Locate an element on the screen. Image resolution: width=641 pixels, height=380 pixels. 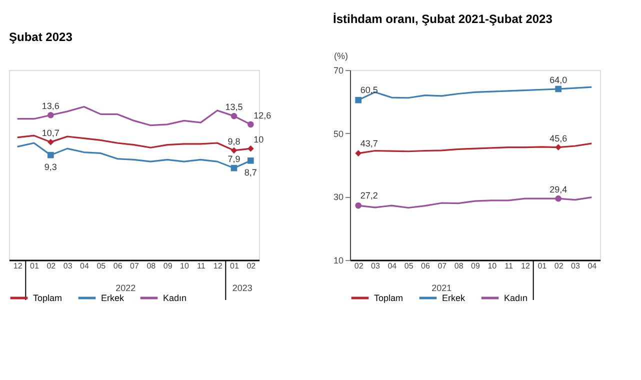
data-label: 64,0 is located at coordinates (559, 80).